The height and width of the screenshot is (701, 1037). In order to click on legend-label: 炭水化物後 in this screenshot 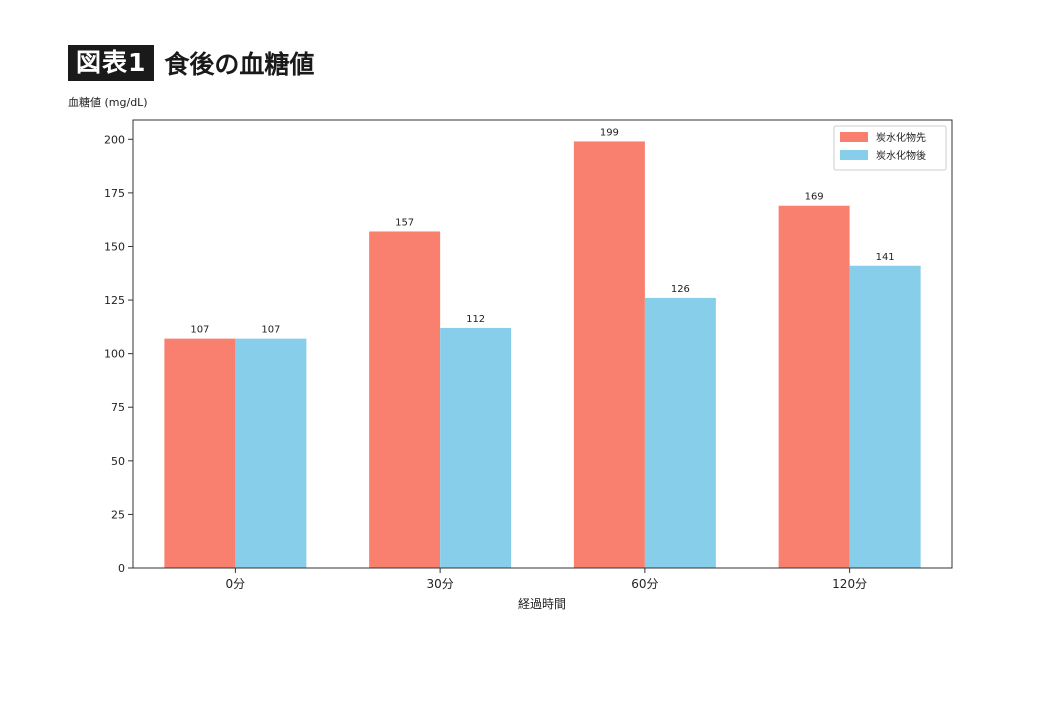, I will do `click(901, 155)`.